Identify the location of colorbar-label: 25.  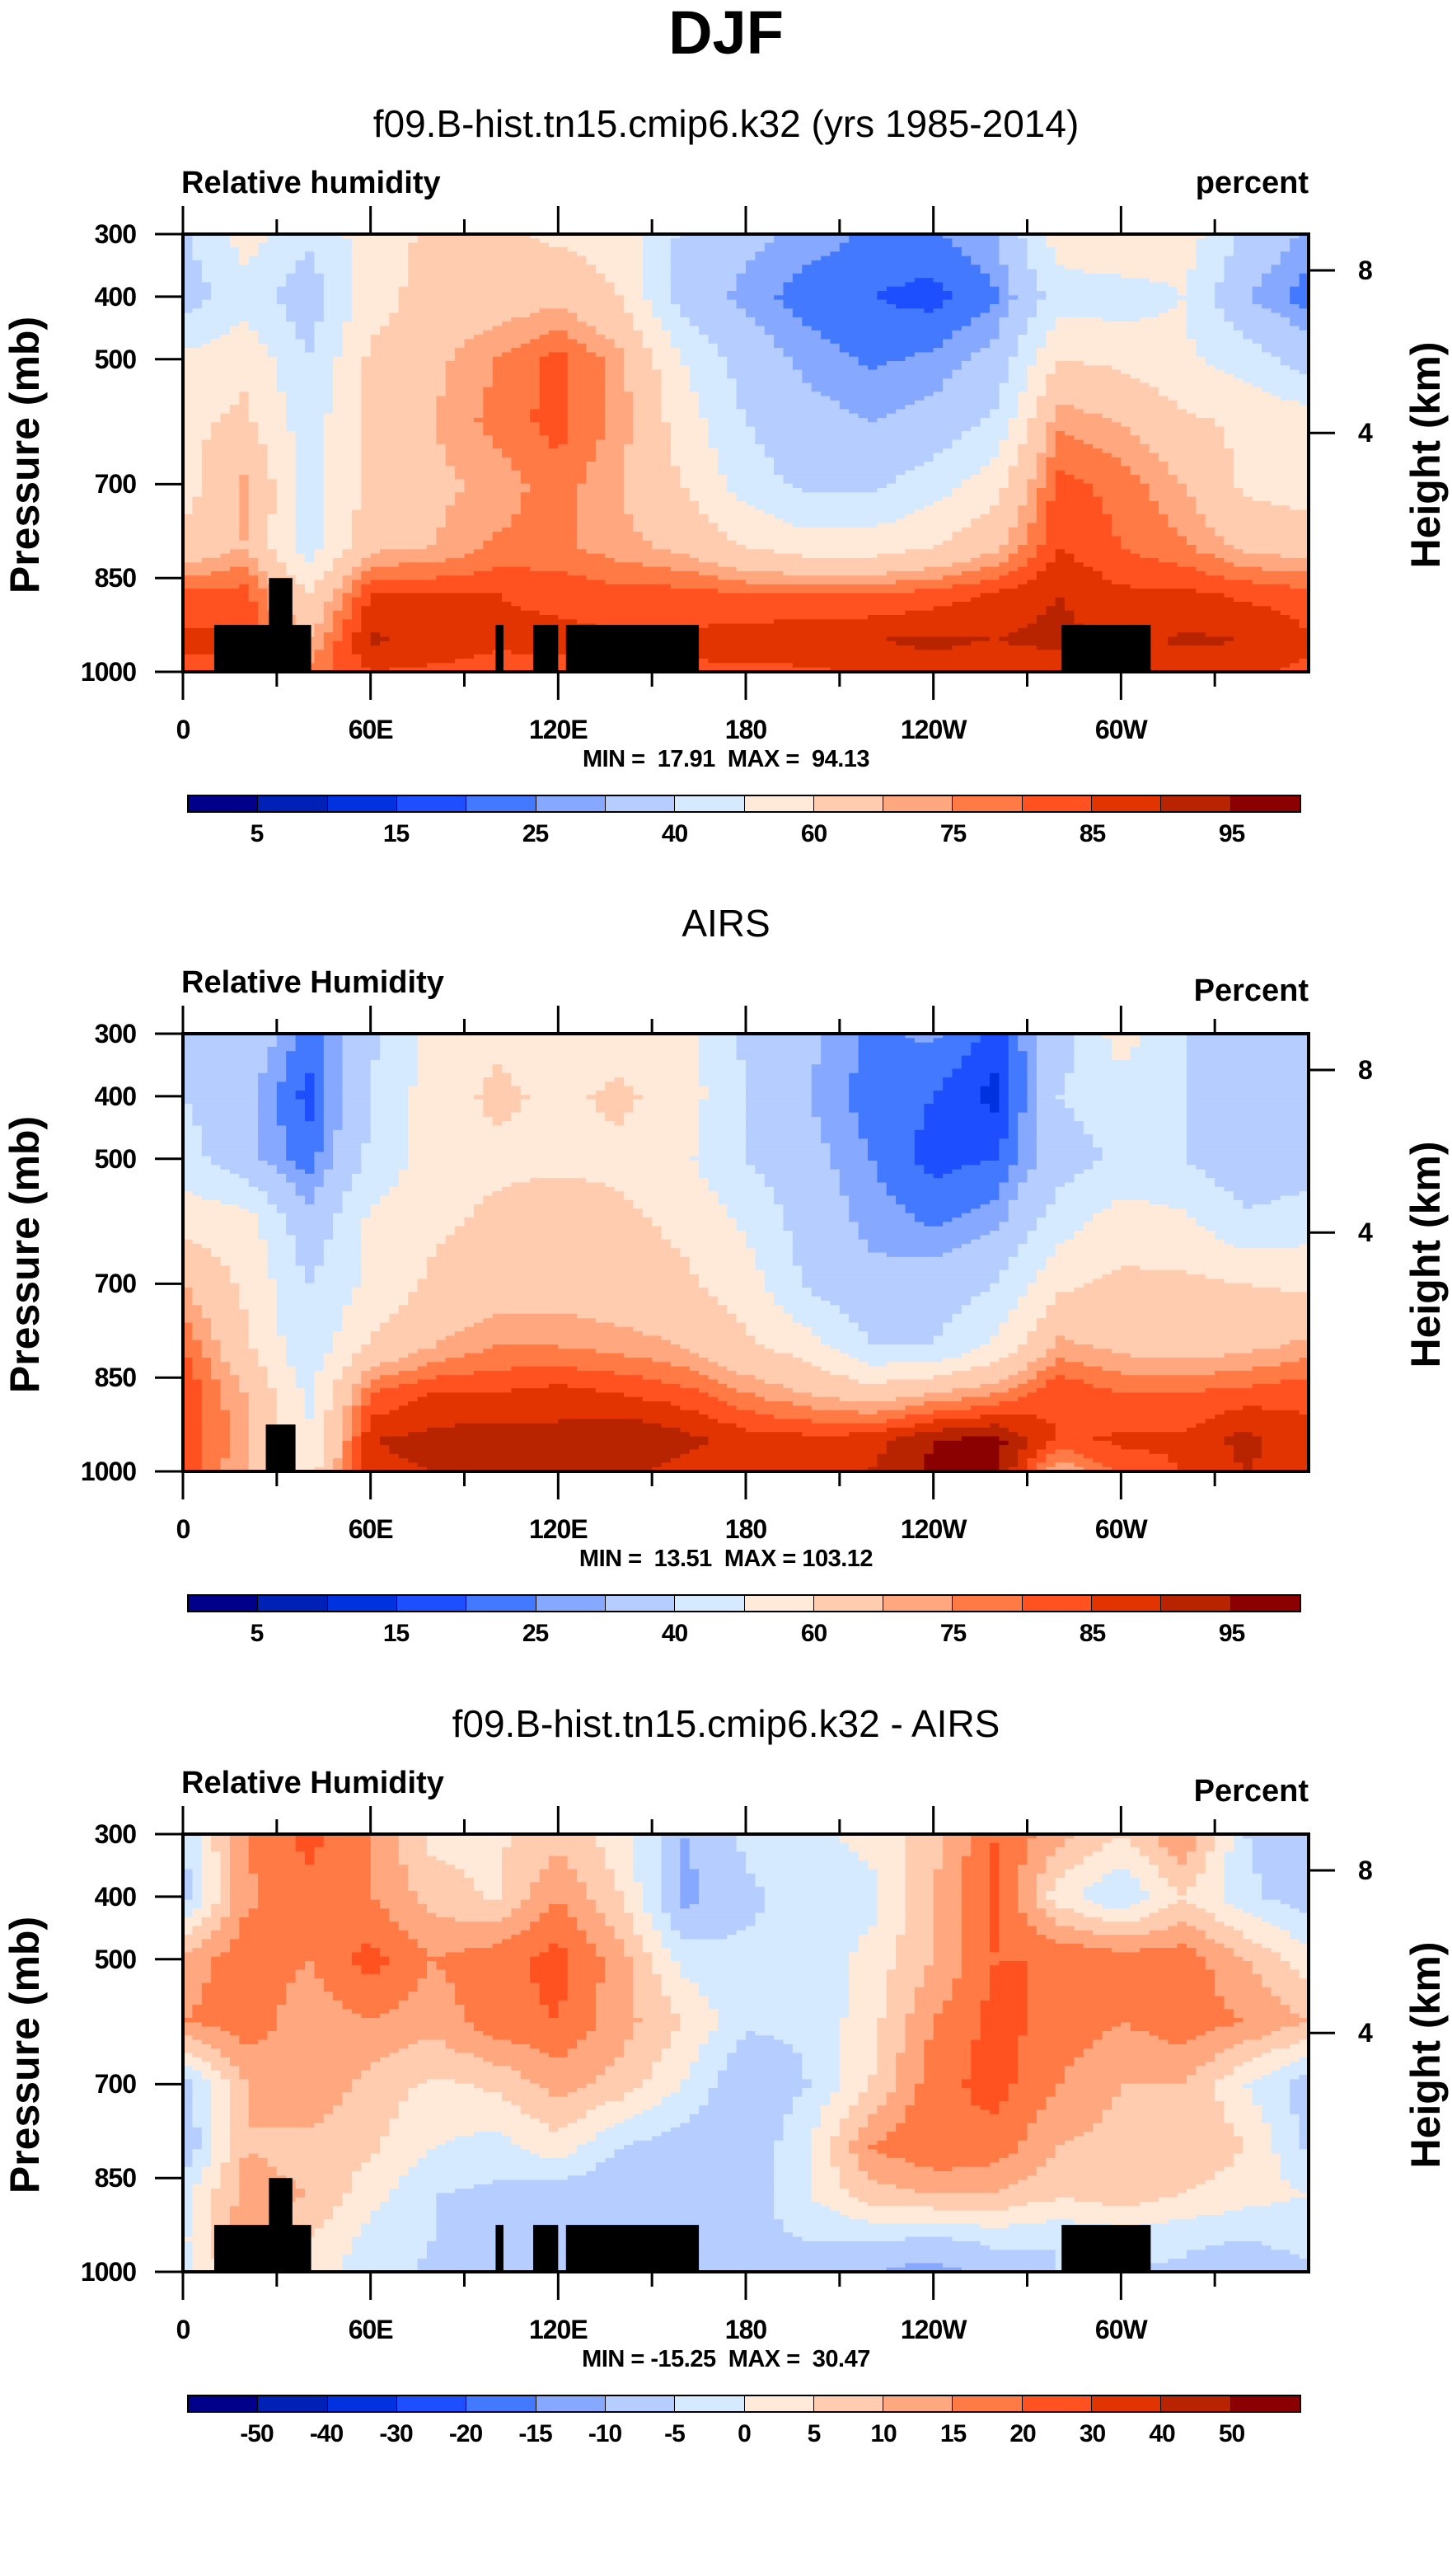
(536, 834).